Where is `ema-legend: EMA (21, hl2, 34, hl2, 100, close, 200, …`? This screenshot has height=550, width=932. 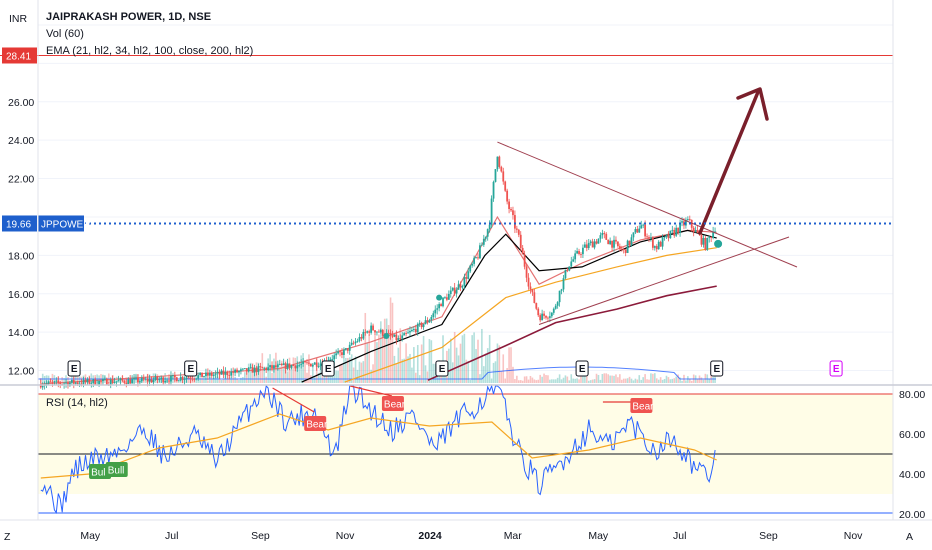 ema-legend: EMA (21, hl2, 34, hl2, 100, close, 200, … is located at coordinates (149, 51).